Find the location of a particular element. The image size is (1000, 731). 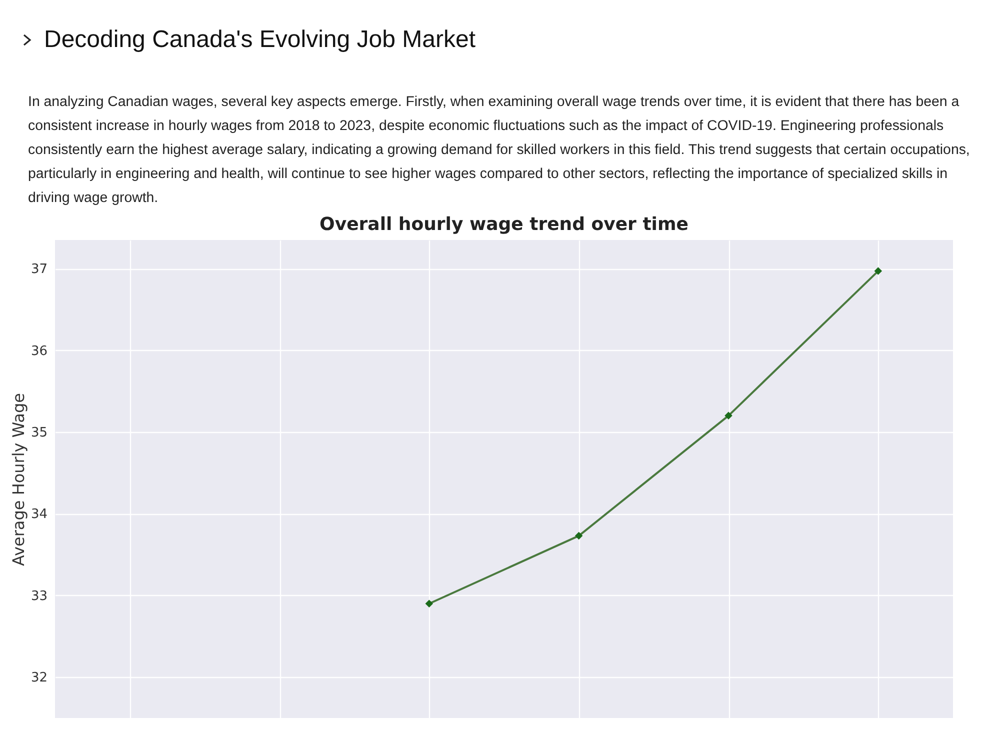

y-tick-label: 32 is located at coordinates (39, 678).